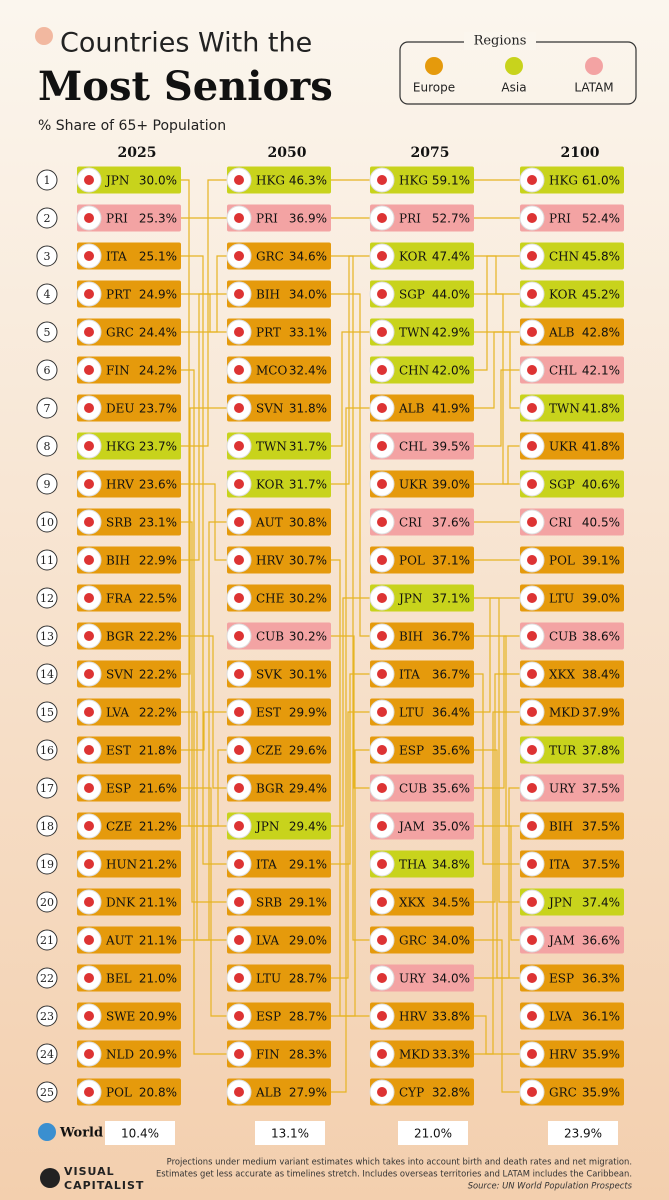 Image resolution: width=669 pixels, height=1200 pixels. What do you see at coordinates (451, 1055) in the screenshot?
I see `country-value: 33.3%` at bounding box center [451, 1055].